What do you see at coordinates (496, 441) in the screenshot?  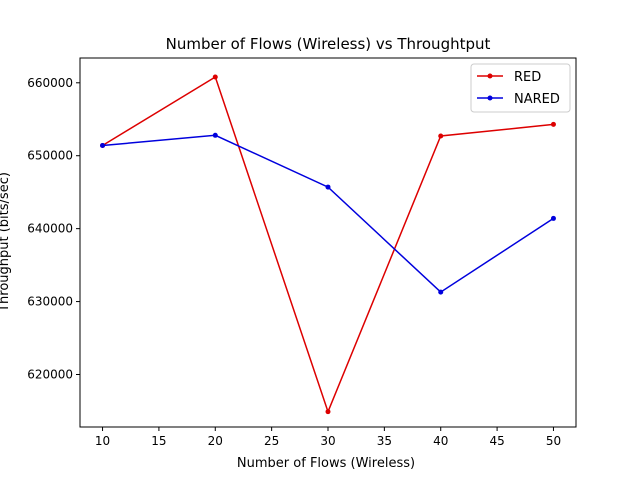 I see `x-tick-label: 45` at bounding box center [496, 441].